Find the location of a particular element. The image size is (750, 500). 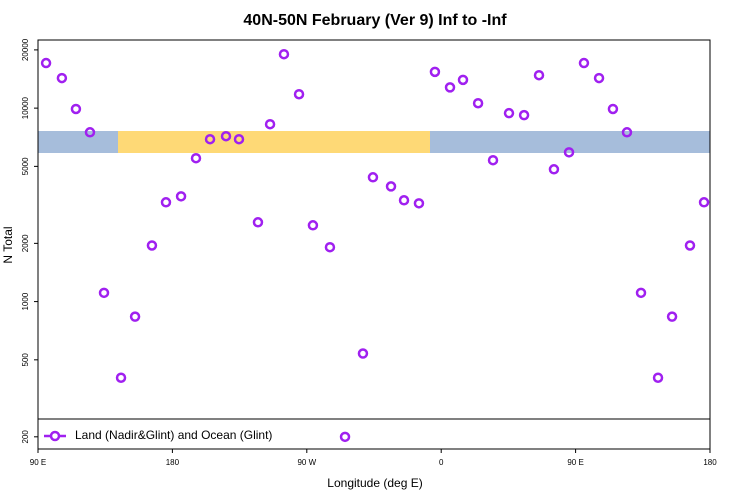

y-axis-label: N Total is located at coordinates (8, 244).